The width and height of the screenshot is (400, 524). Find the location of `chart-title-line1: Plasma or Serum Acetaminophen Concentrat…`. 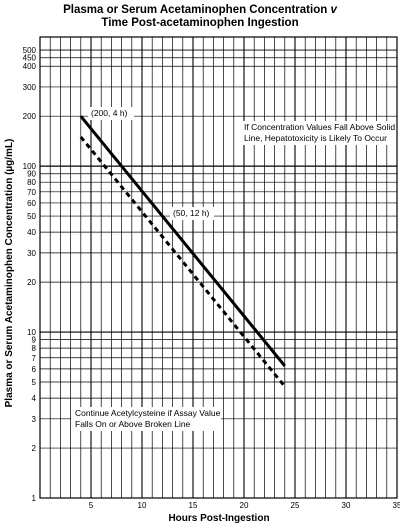

chart-title-line1: Plasma or Serum Acetaminophen Concentrat… is located at coordinates (200, 10).